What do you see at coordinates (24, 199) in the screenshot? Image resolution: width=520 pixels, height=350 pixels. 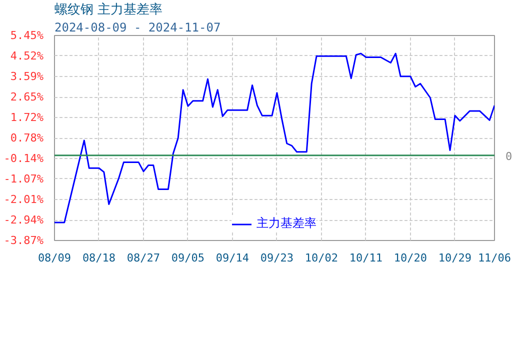 I see `y-tick-label: -2.01%` at bounding box center [24, 199].